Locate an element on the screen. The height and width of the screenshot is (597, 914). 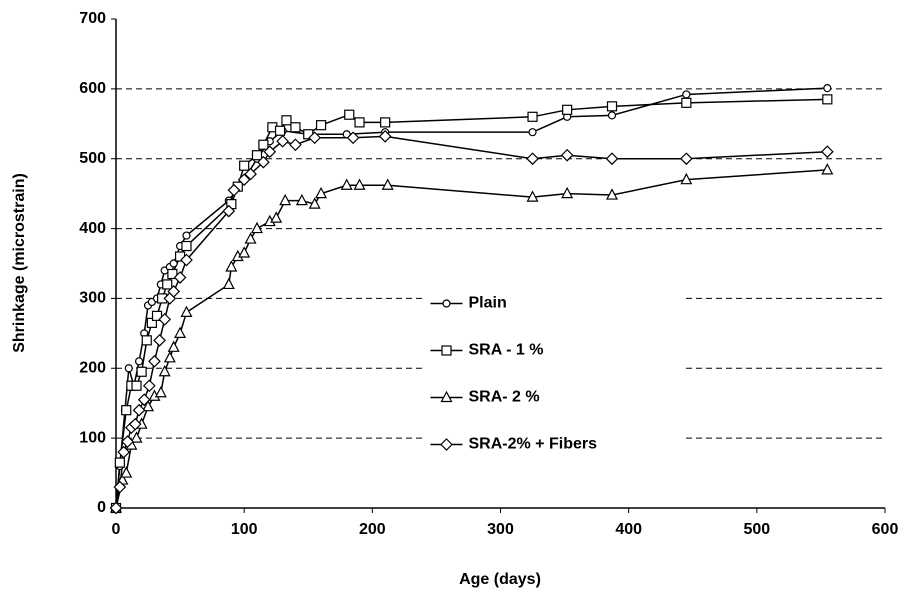
legend-background is located at coordinates (554, 379).